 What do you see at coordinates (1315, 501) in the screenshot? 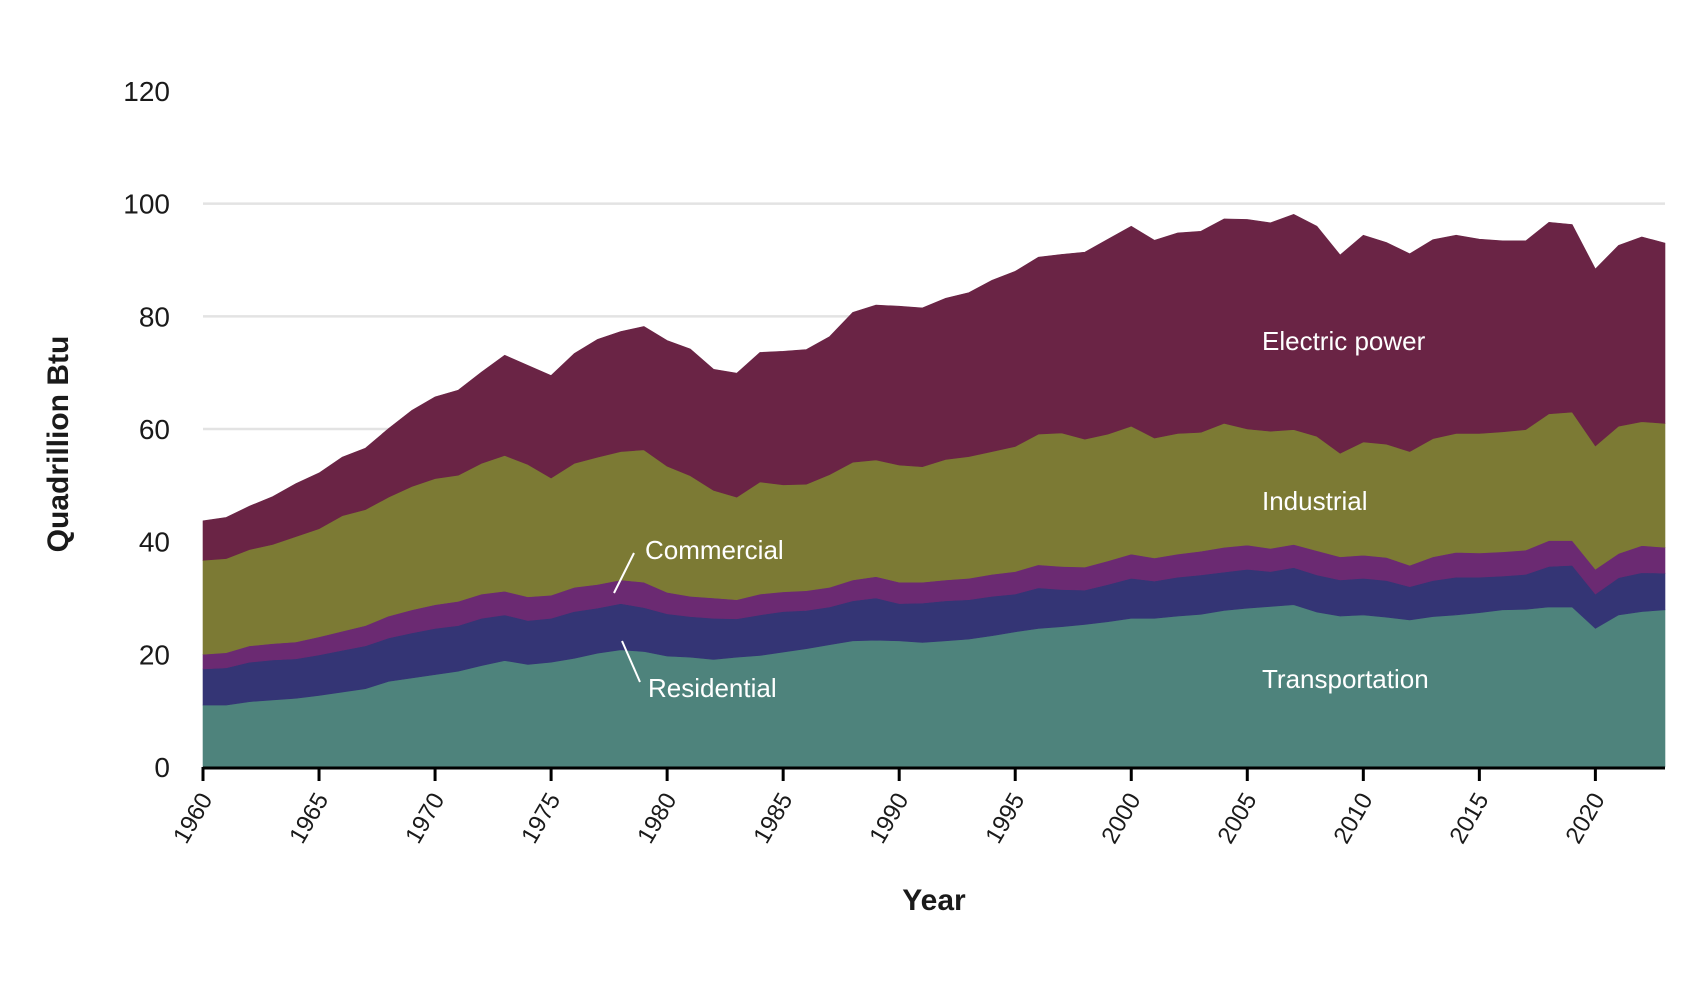
I see `label-industrial: Industrial` at bounding box center [1315, 501].